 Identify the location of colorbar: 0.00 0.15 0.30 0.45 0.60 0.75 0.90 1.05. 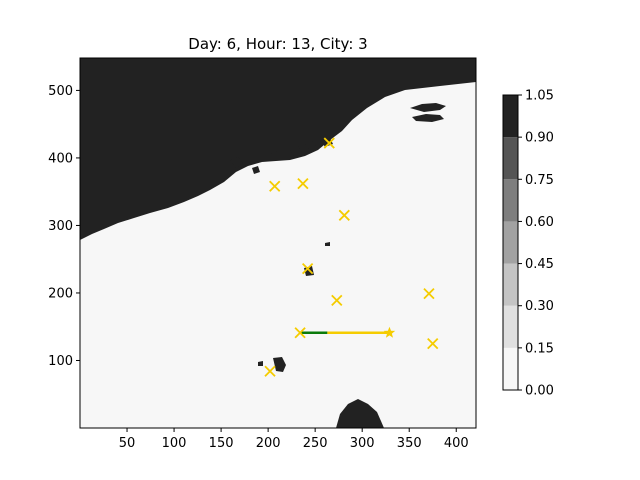
(528, 244).